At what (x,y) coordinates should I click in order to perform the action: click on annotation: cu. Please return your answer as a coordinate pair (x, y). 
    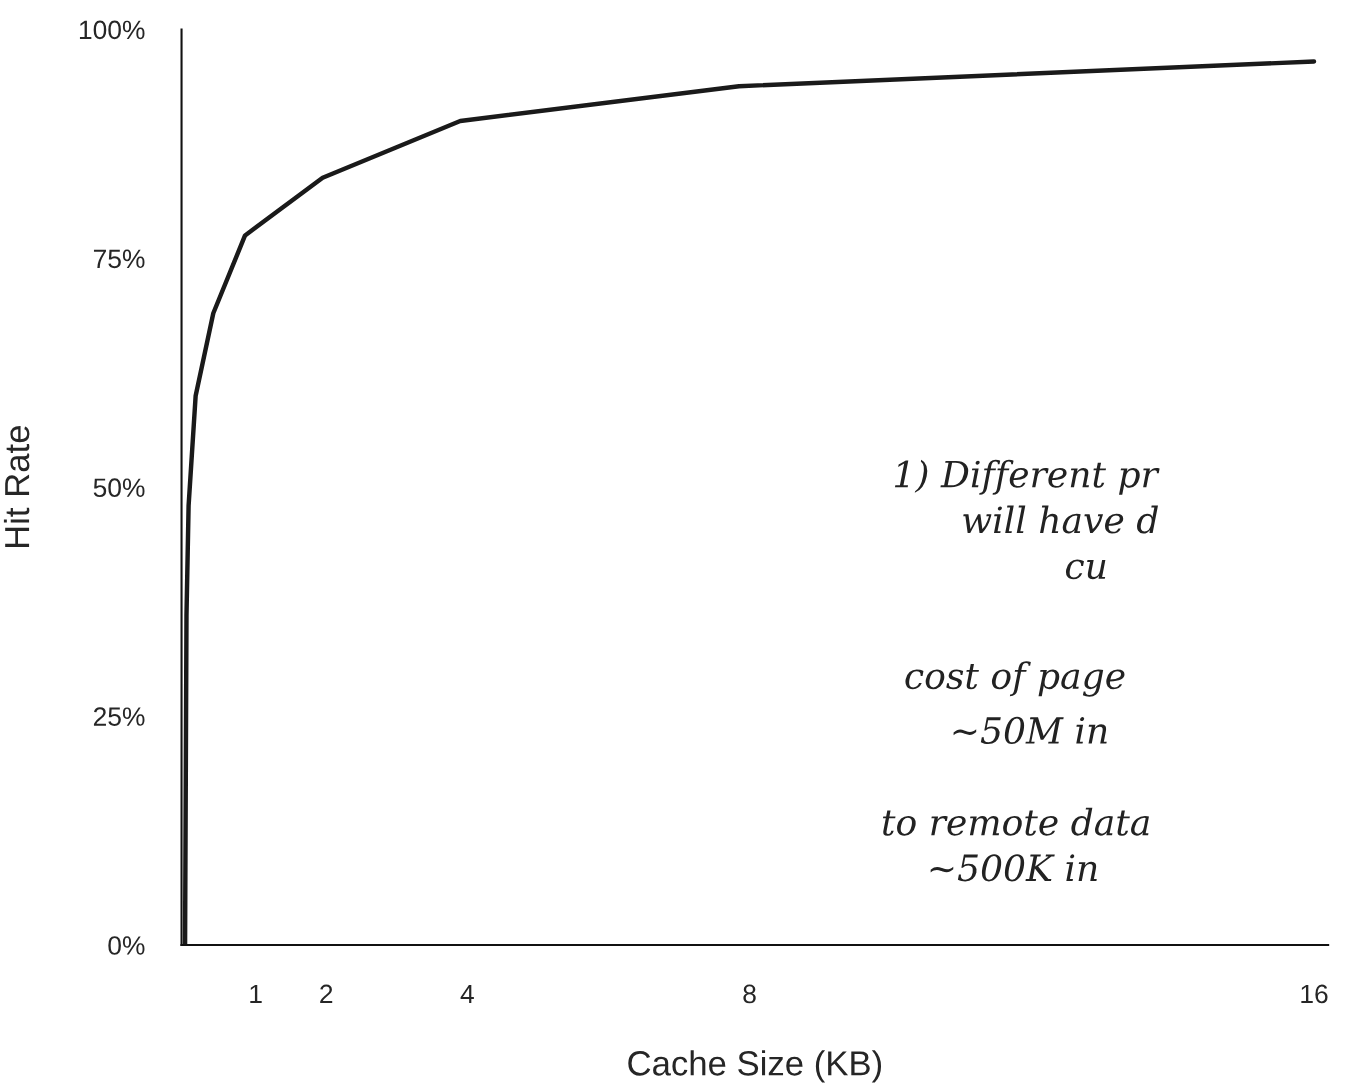
    Looking at the image, I should click on (1085, 569).